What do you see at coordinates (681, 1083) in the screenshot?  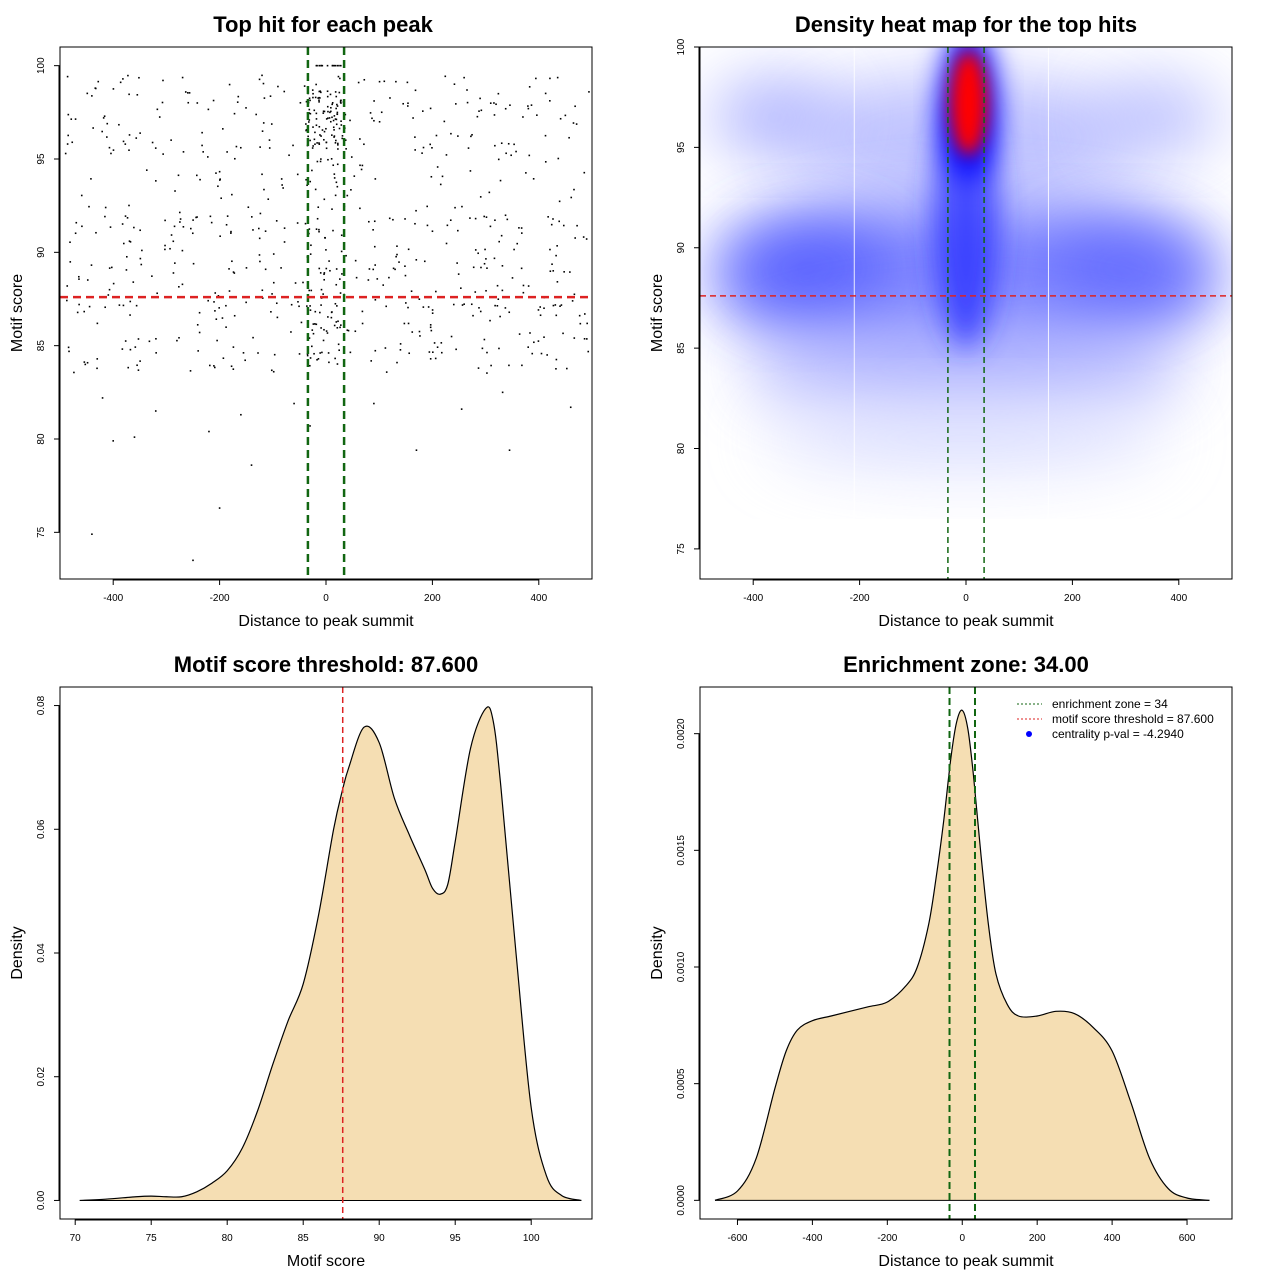 I see `distance-density-y-tick-label: 0.0005` at bounding box center [681, 1083].